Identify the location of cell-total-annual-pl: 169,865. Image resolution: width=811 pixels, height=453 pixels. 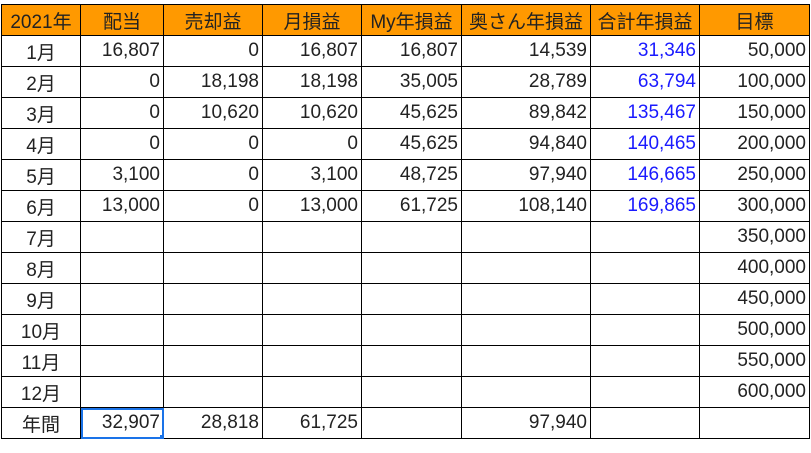
(645, 206).